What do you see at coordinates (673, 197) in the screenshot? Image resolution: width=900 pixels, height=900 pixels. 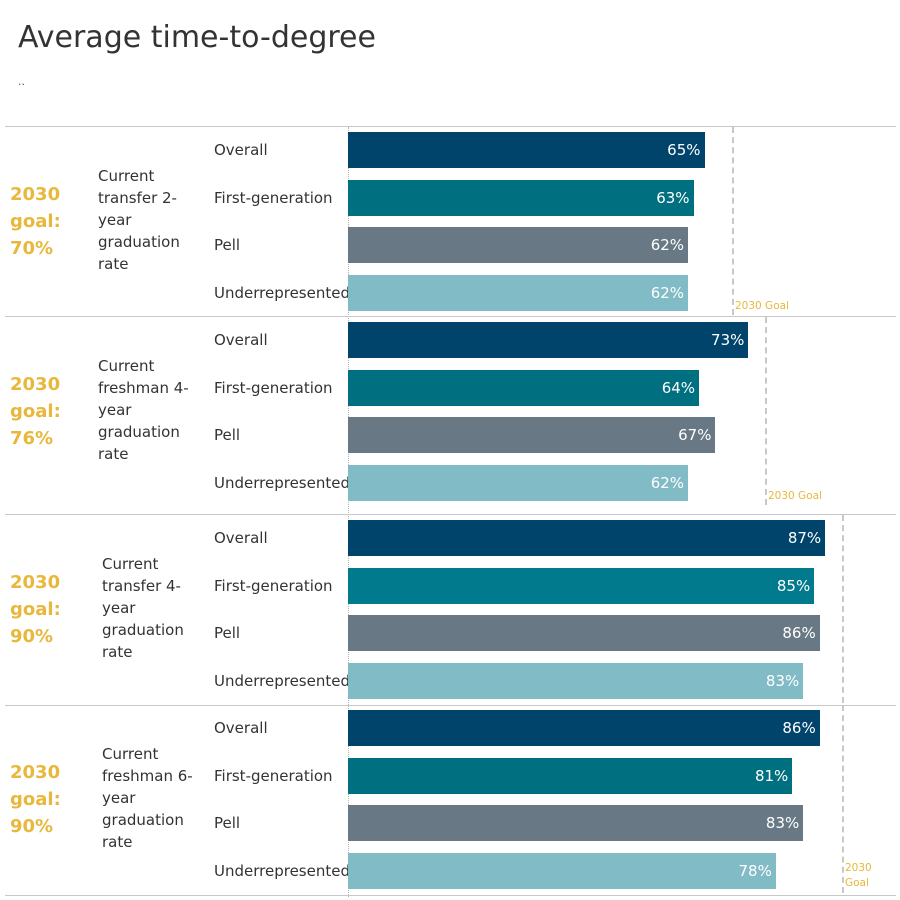 I see `bar-value-label: 63%` at bounding box center [673, 197].